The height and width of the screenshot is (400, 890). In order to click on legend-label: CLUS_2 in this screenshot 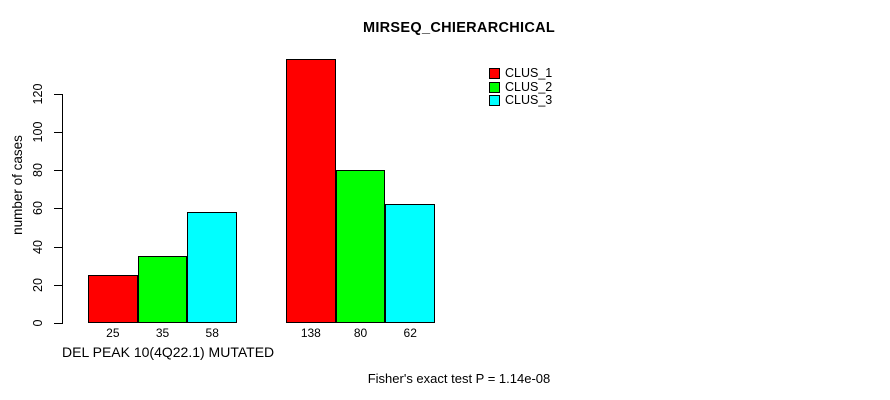, I will do `click(529, 86)`.